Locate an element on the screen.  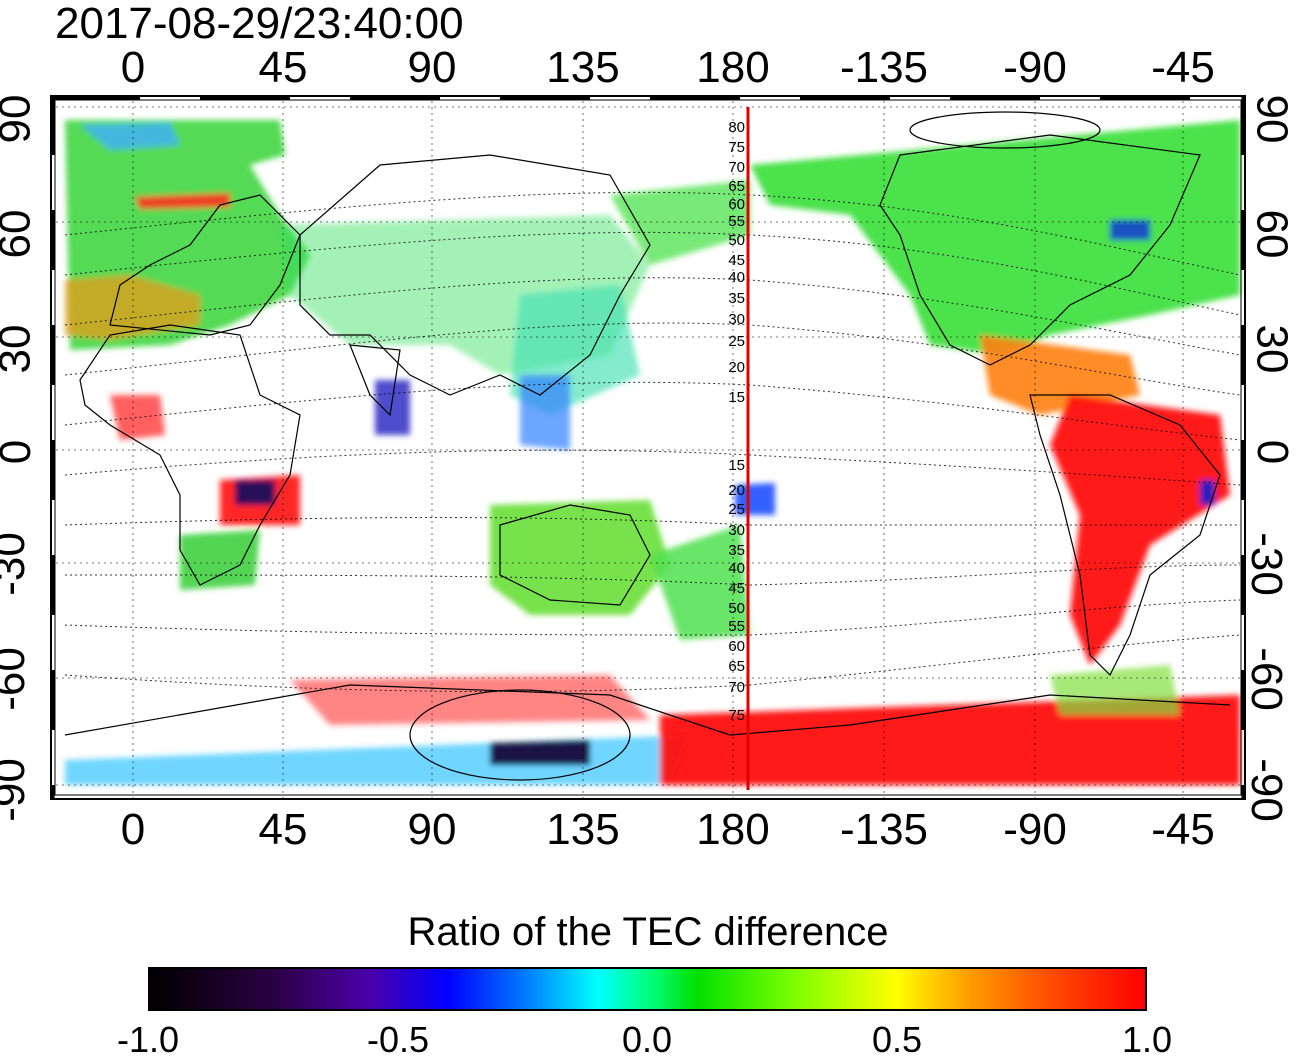
left-lat-tick: 60 is located at coordinates (20, 234).